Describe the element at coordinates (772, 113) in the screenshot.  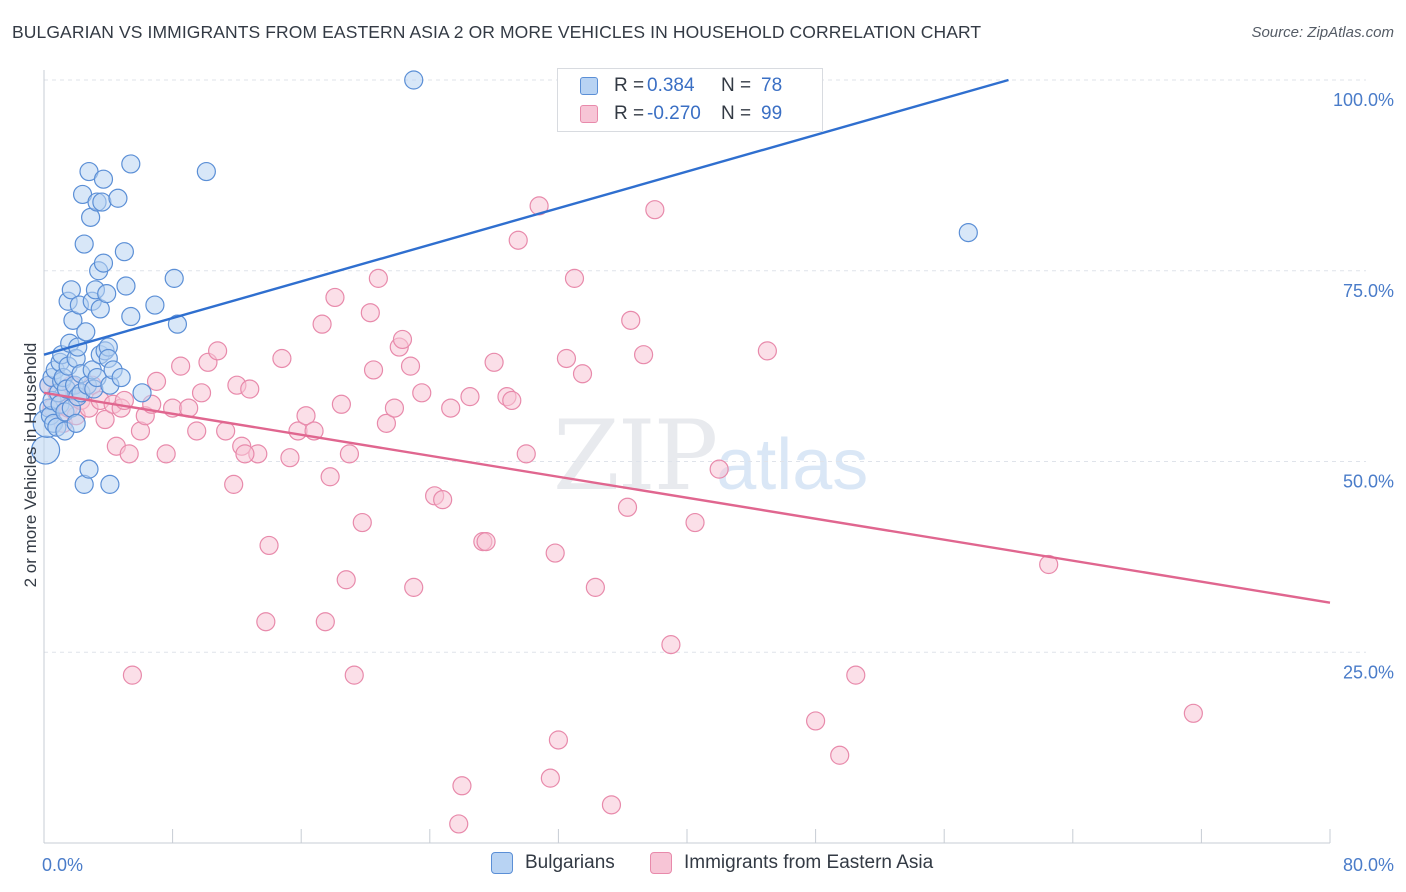
I see `legend-n-value: 99` at that location.